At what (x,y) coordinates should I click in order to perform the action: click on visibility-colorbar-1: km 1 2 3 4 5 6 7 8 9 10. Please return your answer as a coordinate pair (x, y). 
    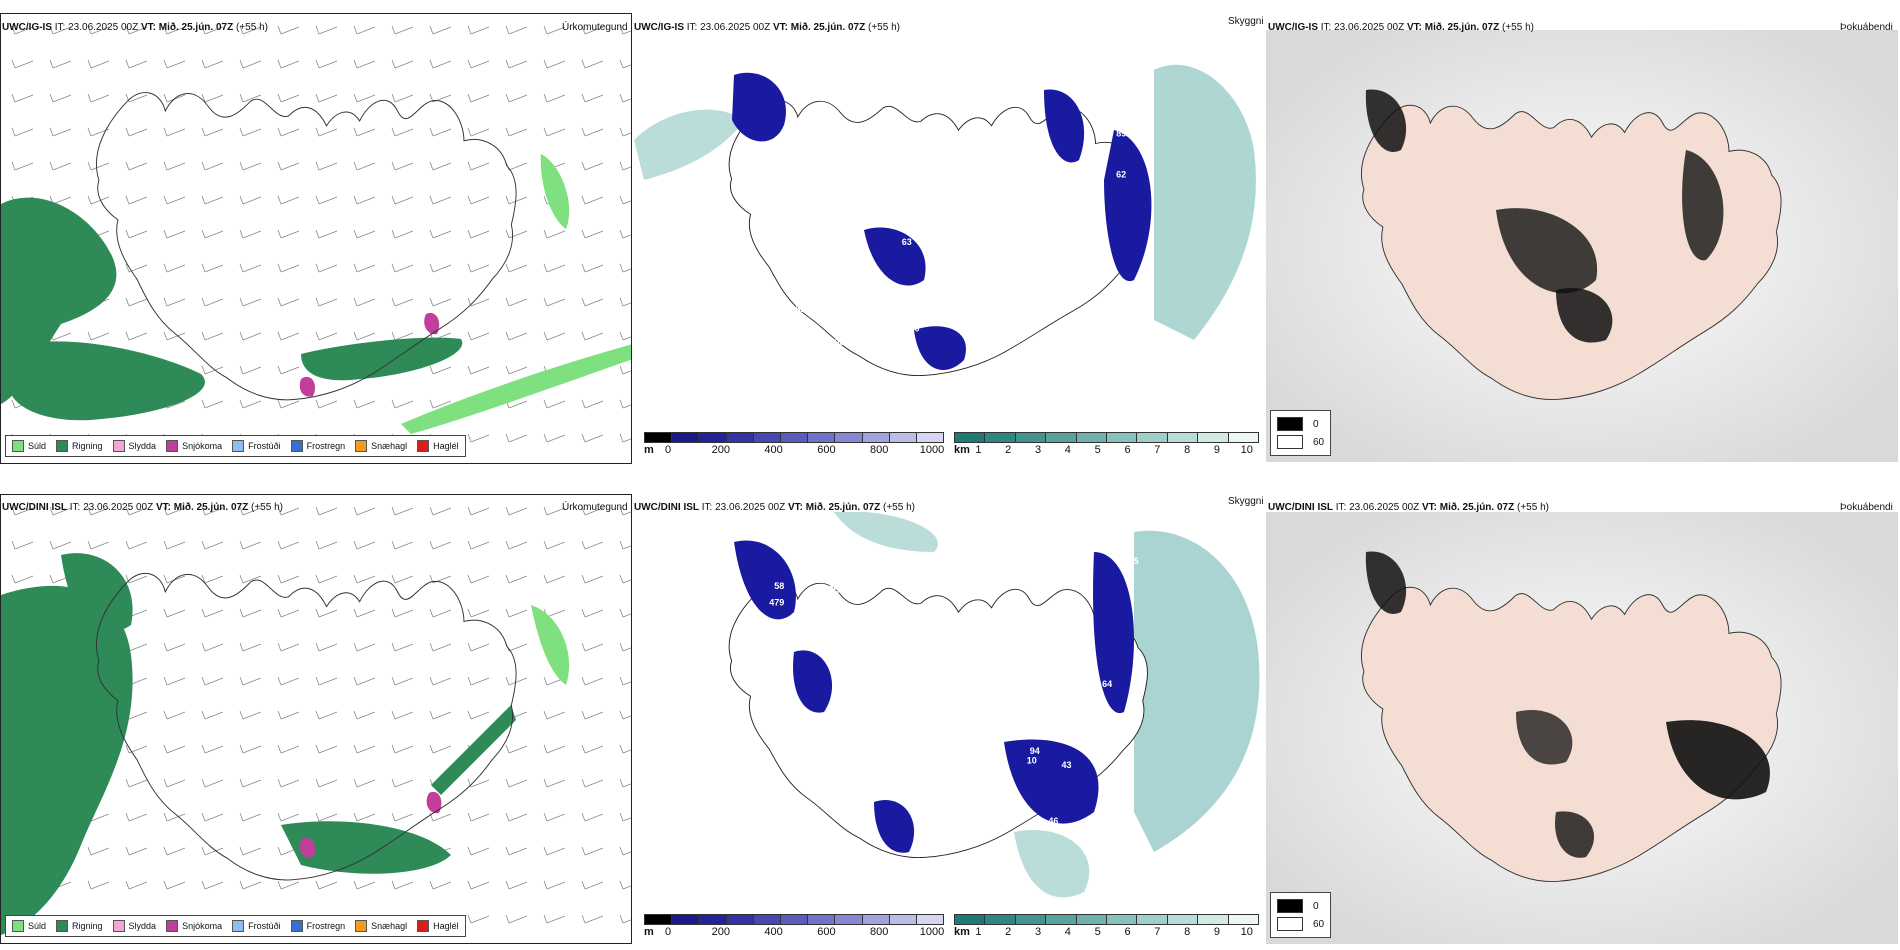
    Looking at the image, I should click on (1106, 445).